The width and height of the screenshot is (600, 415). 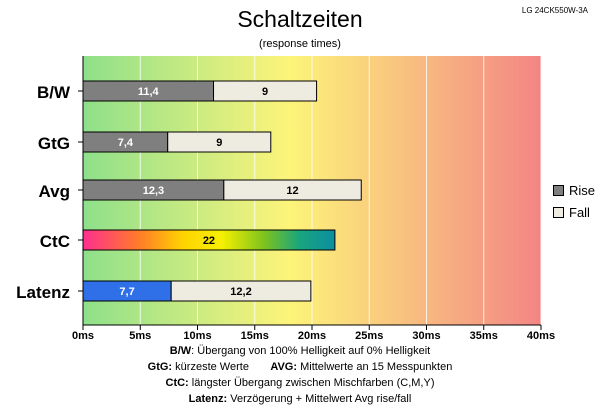 What do you see at coordinates (582, 190) in the screenshot?
I see `legend-label-rise: Rise` at bounding box center [582, 190].